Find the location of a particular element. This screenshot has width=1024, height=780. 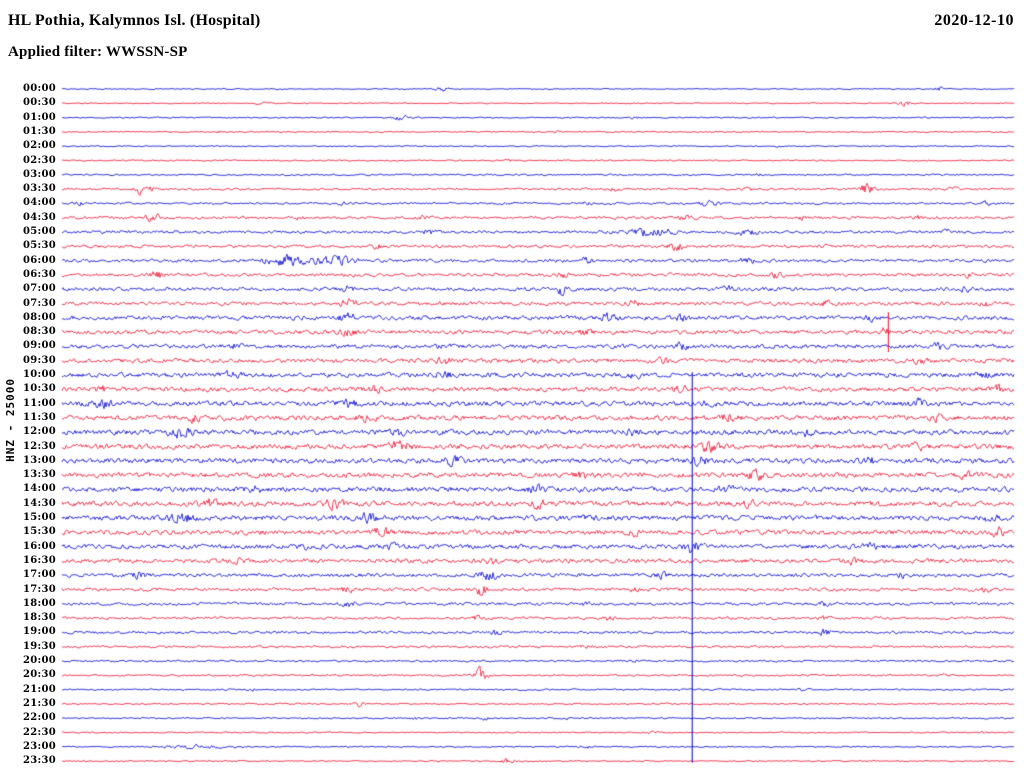

time-label: 09:00 is located at coordinates (39, 346).